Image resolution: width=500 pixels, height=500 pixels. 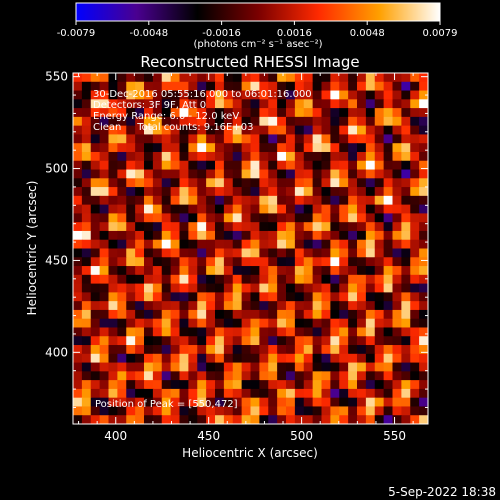 What do you see at coordinates (148, 33) in the screenshot?
I see `colorbar-tick-label: -0.0048` at bounding box center [148, 33].